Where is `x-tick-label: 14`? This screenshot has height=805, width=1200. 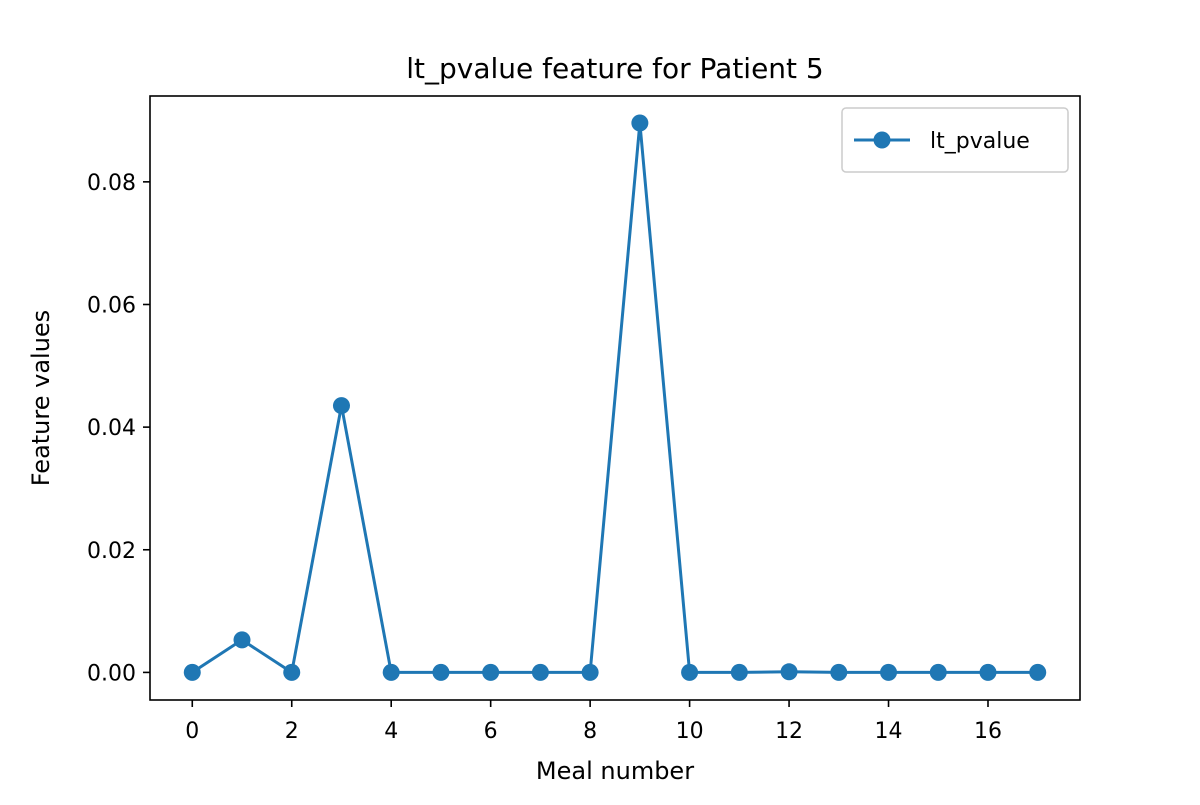
x-tick-label: 14 is located at coordinates (889, 731).